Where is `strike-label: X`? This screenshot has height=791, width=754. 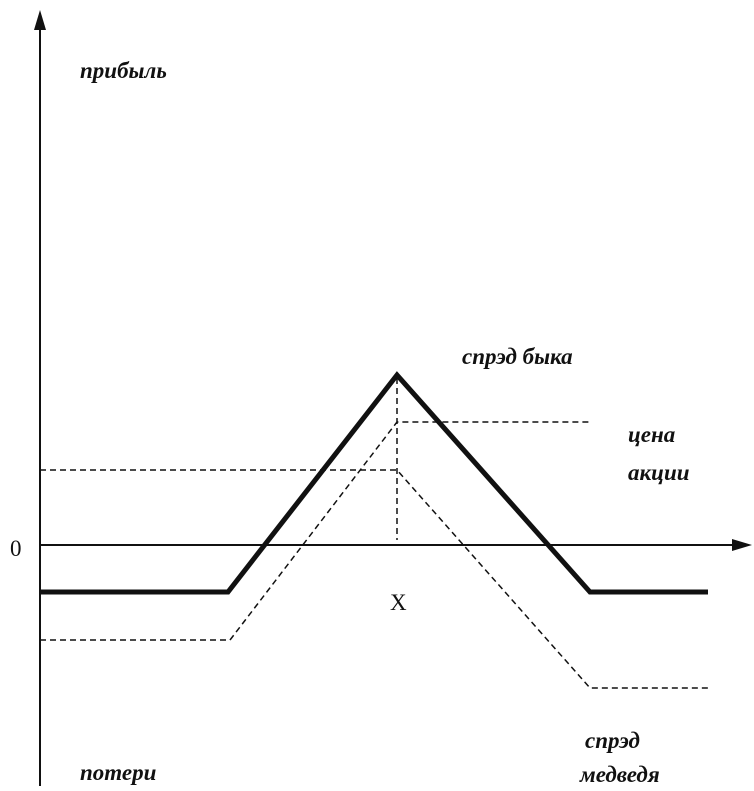 strike-label: X is located at coordinates (398, 602).